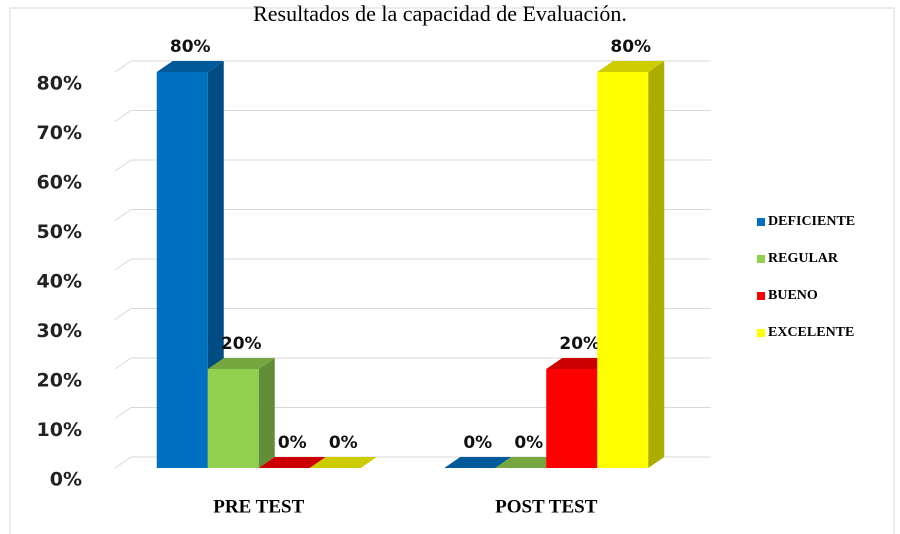 This screenshot has width=900, height=534. What do you see at coordinates (59, 430) in the screenshot?
I see `y-tick-label: 10%` at bounding box center [59, 430].